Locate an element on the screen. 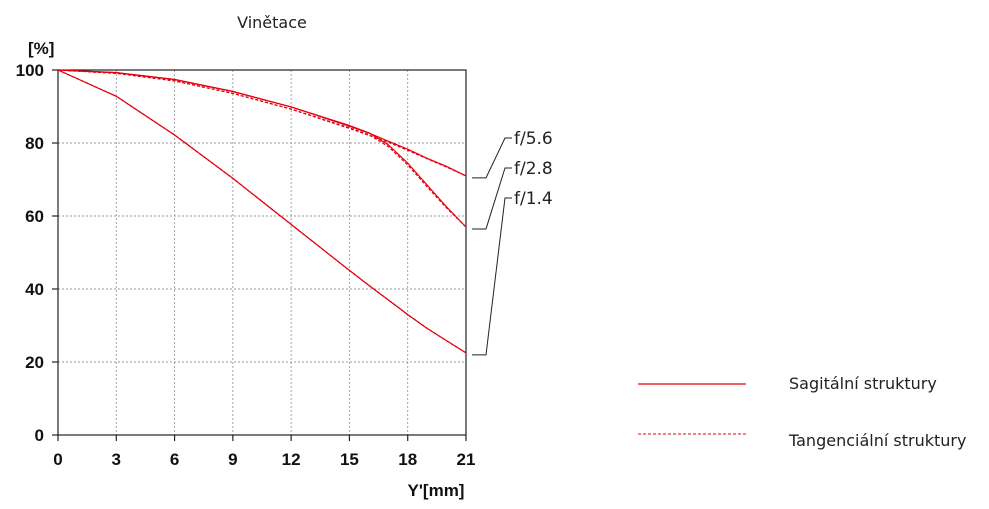  x-tick-label: 21 is located at coordinates (466, 459).